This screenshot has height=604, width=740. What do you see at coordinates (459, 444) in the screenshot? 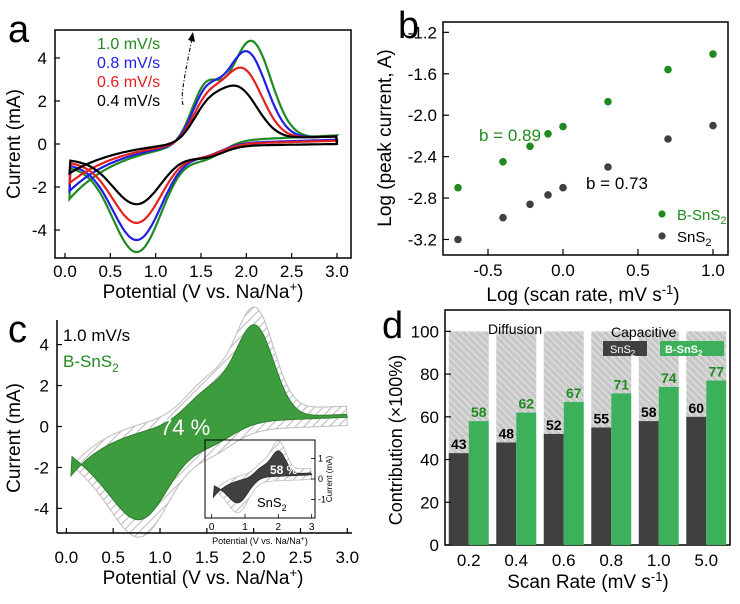
I see `panel-d-bar-value-label: 43` at bounding box center [459, 444].